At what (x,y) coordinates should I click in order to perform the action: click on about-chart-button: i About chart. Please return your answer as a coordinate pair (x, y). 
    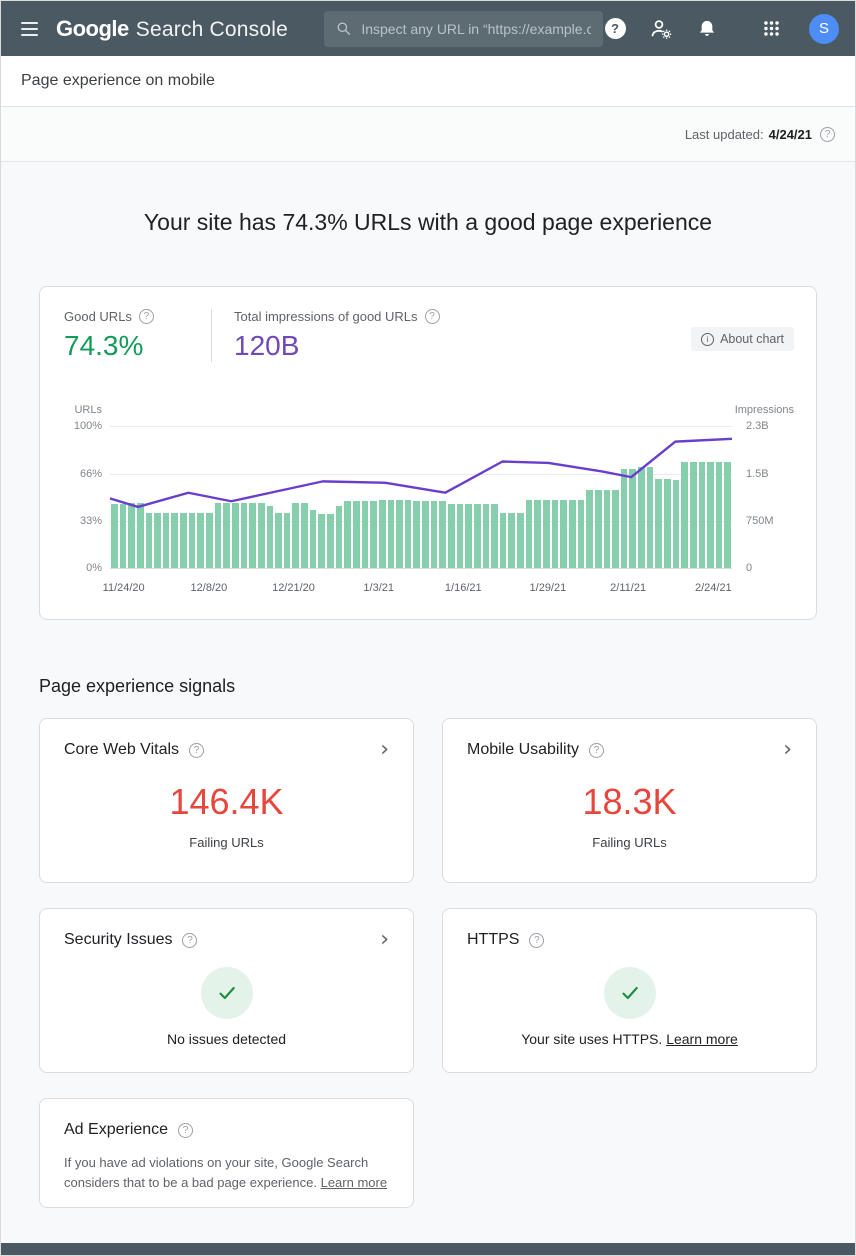
    Looking at the image, I should click on (742, 339).